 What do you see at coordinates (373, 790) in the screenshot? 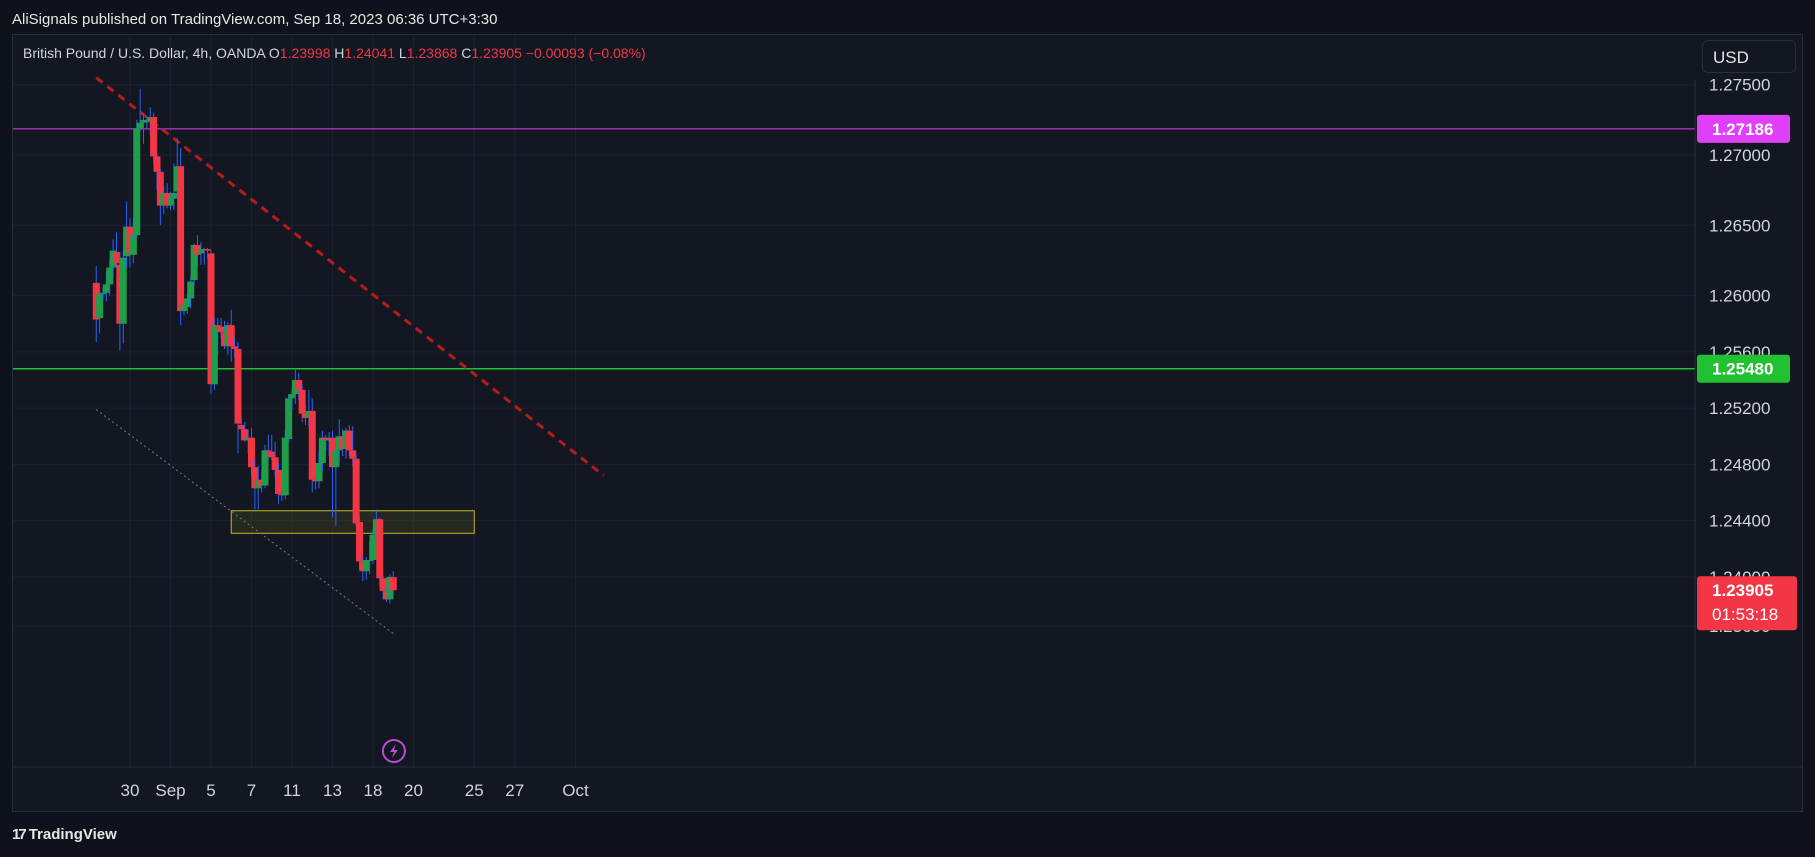
I see `x-tick-label: 18` at bounding box center [373, 790].